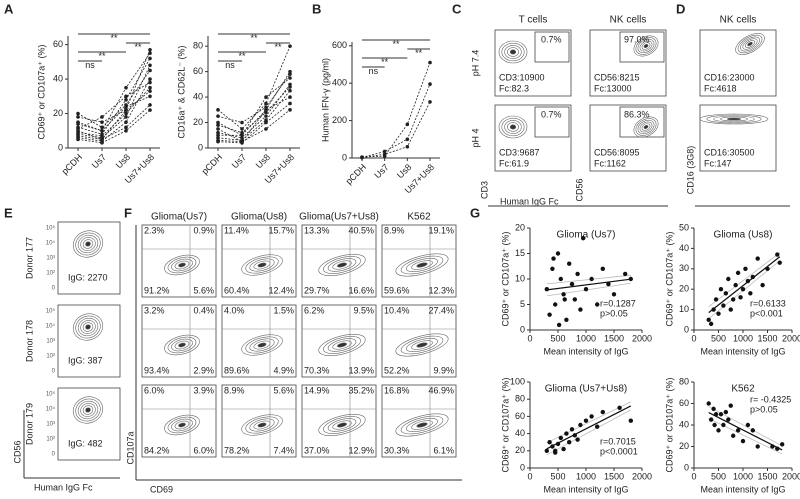  What do you see at coordinates (552, 47) in the screenshot?
I see `gate` at bounding box center [552, 47].